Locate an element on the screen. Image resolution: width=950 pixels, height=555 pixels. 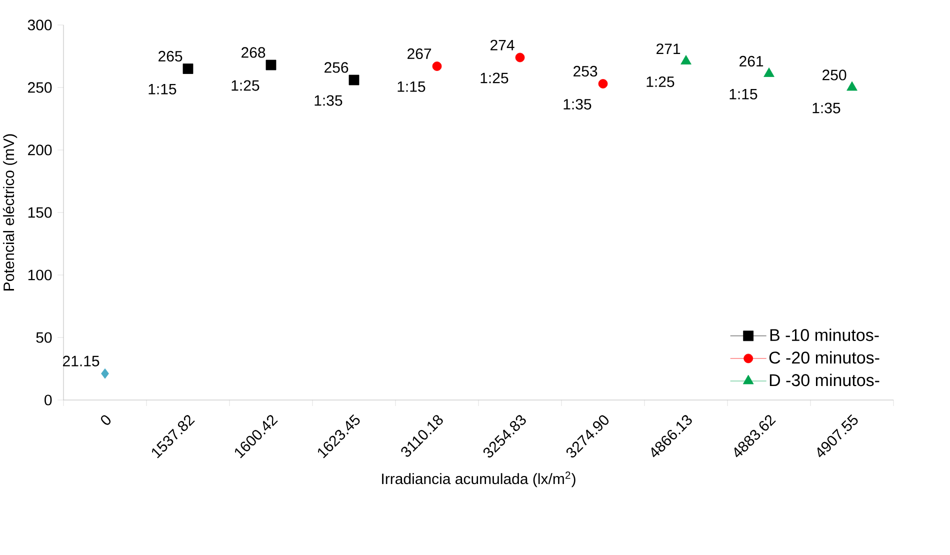
data-label: 274 is located at coordinates (502, 45).